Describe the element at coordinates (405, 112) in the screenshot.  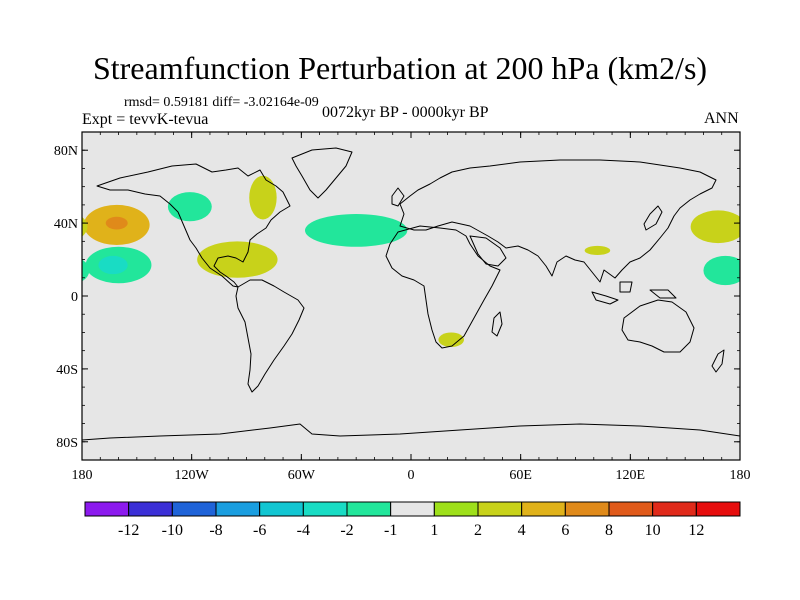
I see `period-label: 0072kyr BP - 0000kyr BP` at that location.